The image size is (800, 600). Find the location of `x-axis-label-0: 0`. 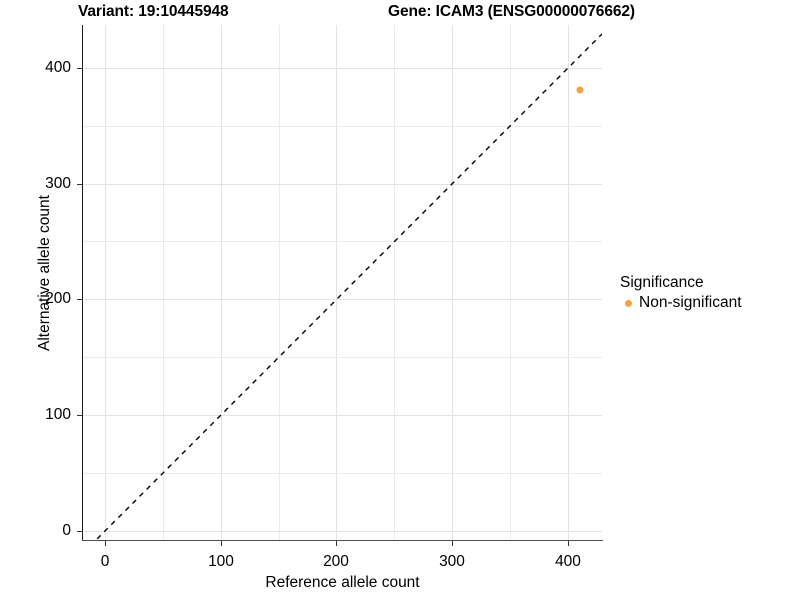

x-axis-label-0: 0 is located at coordinates (105, 561).